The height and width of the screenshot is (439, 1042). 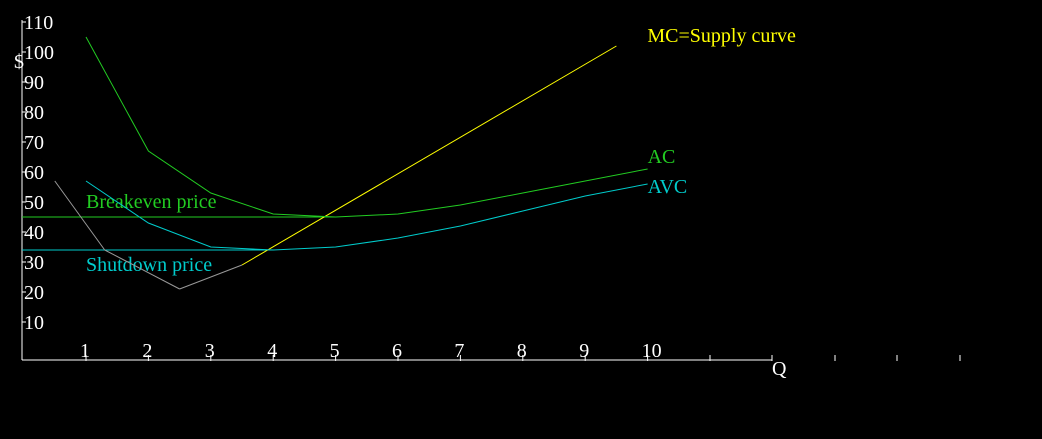 I want to click on series-label: MC=Supply curve, so click(x=721, y=36).